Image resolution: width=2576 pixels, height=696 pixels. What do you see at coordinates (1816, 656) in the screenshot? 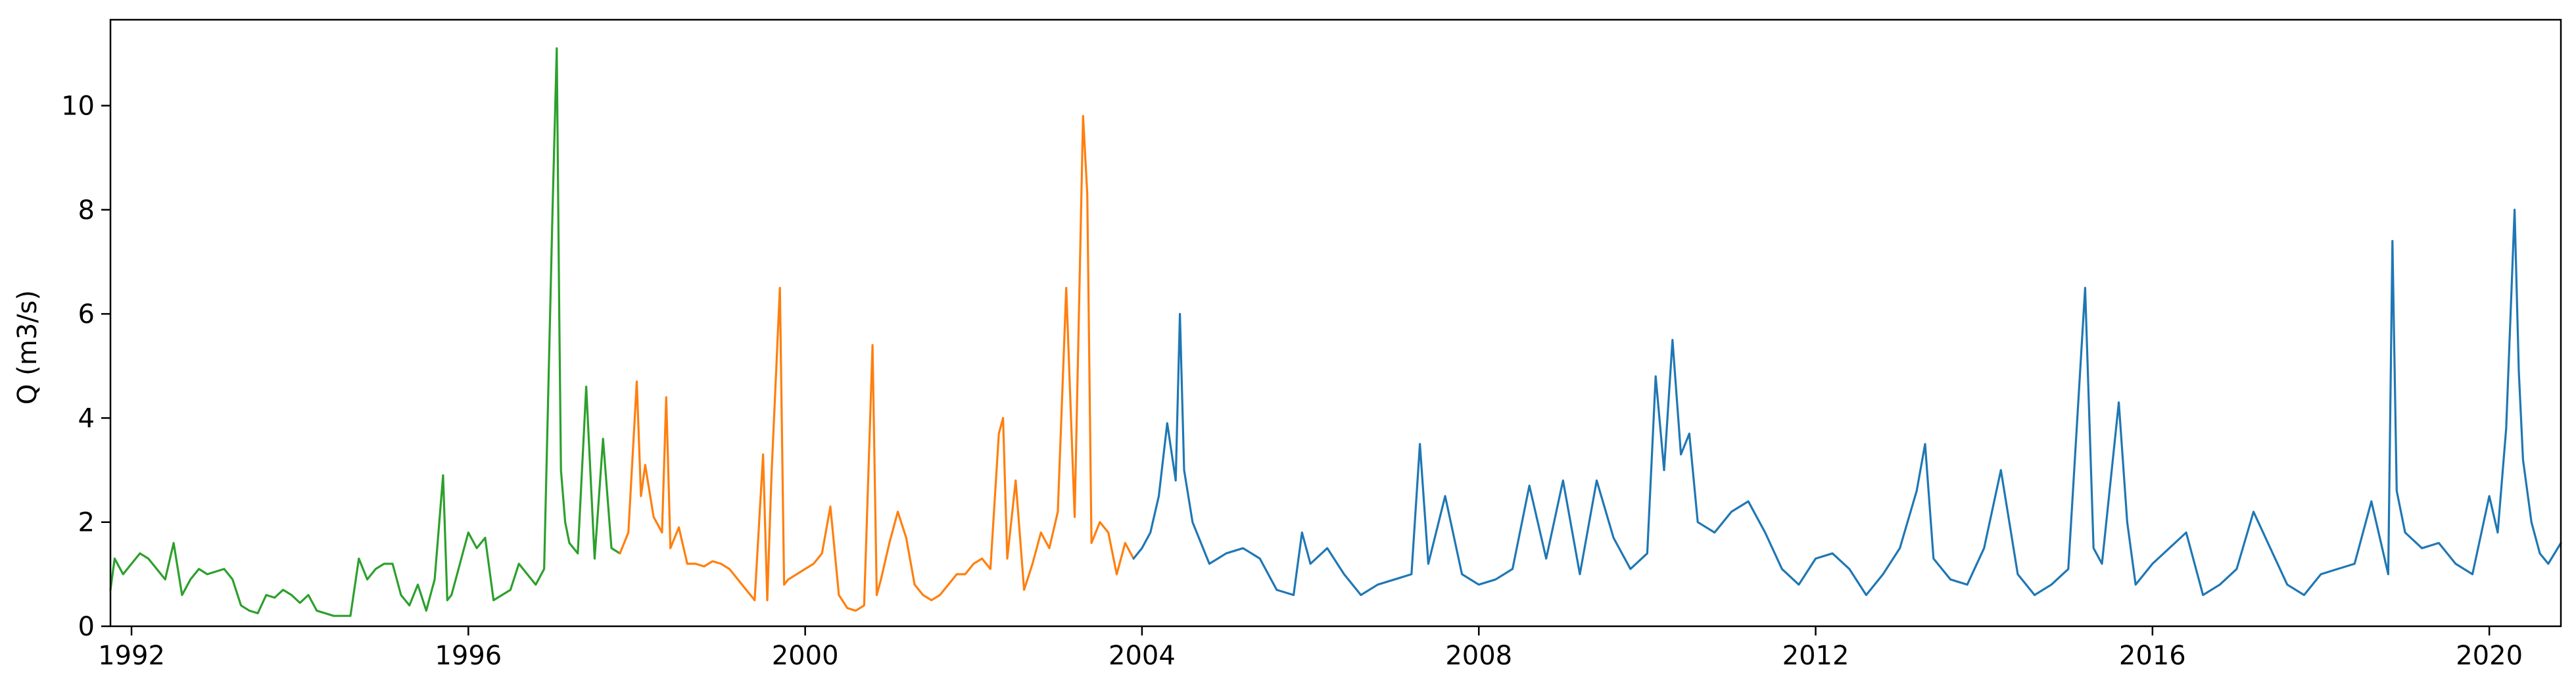
I see `x-tick-label-2012: 2012` at bounding box center [1816, 656].